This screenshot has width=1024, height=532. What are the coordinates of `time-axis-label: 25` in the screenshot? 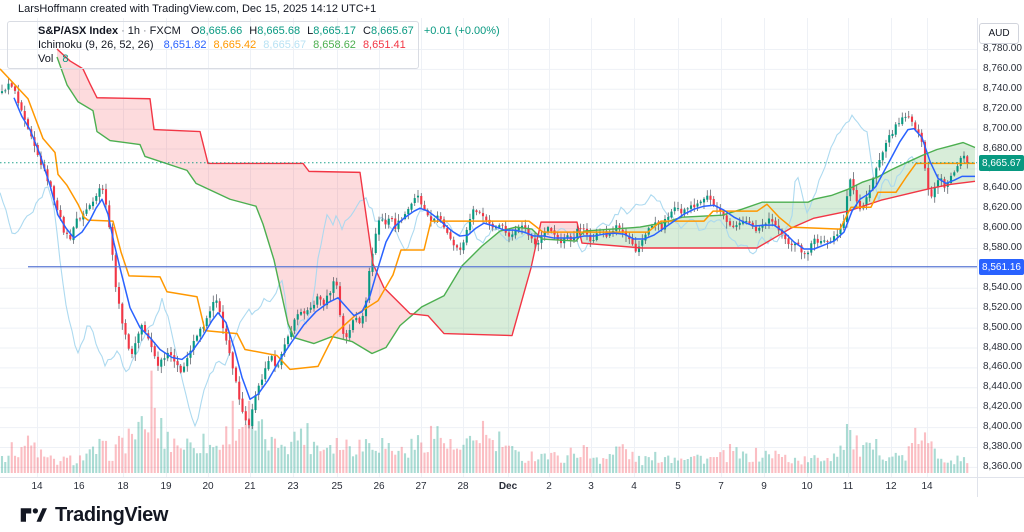 It's located at (337, 486).